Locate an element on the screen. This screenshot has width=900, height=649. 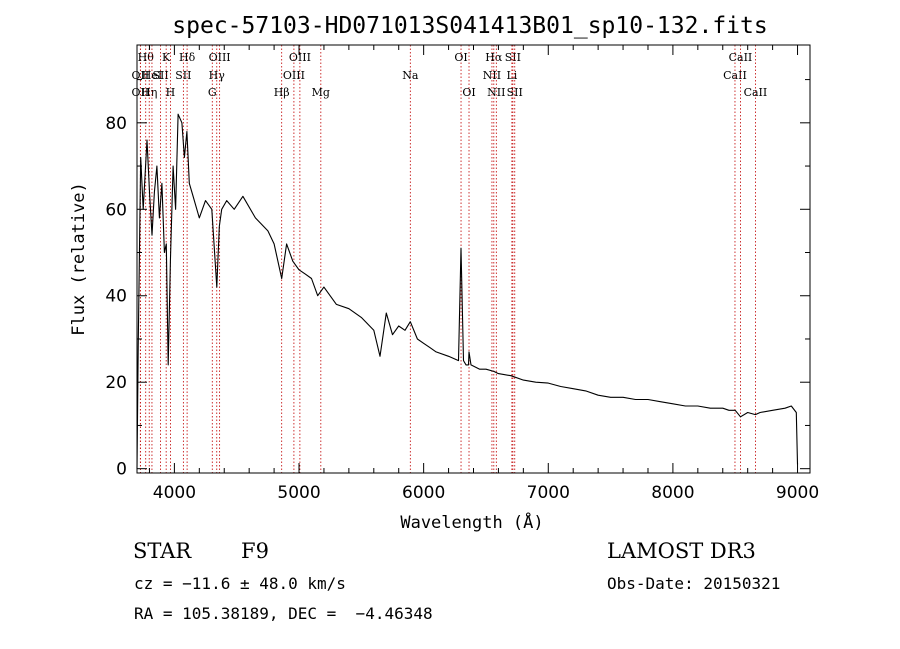
x-tick-label: 7000 is located at coordinates (548, 493).